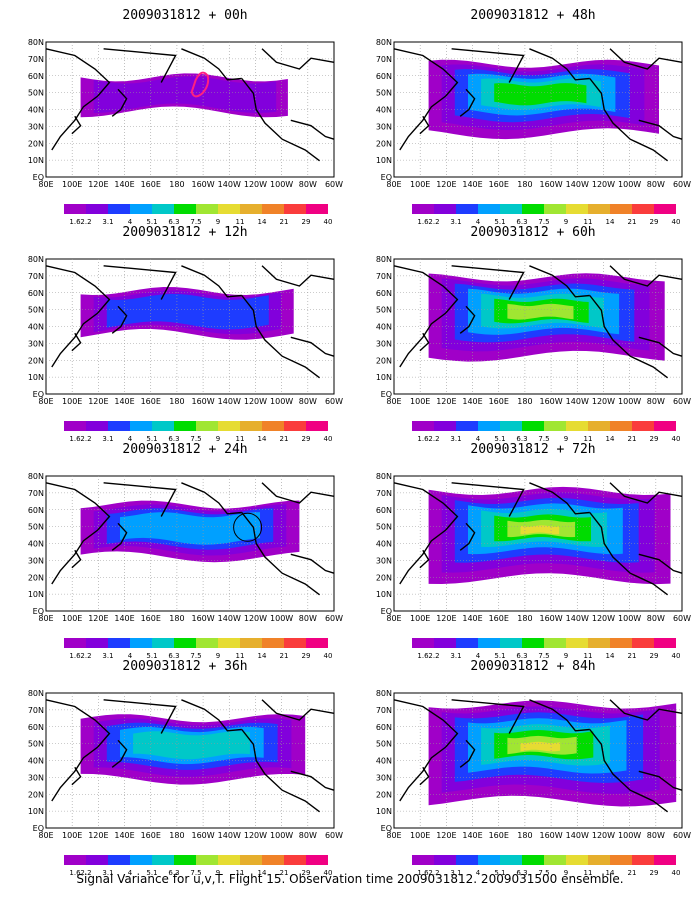  What do you see at coordinates (566, 222) in the screenshot?
I see `colorbar-label: 9` at bounding box center [566, 222].